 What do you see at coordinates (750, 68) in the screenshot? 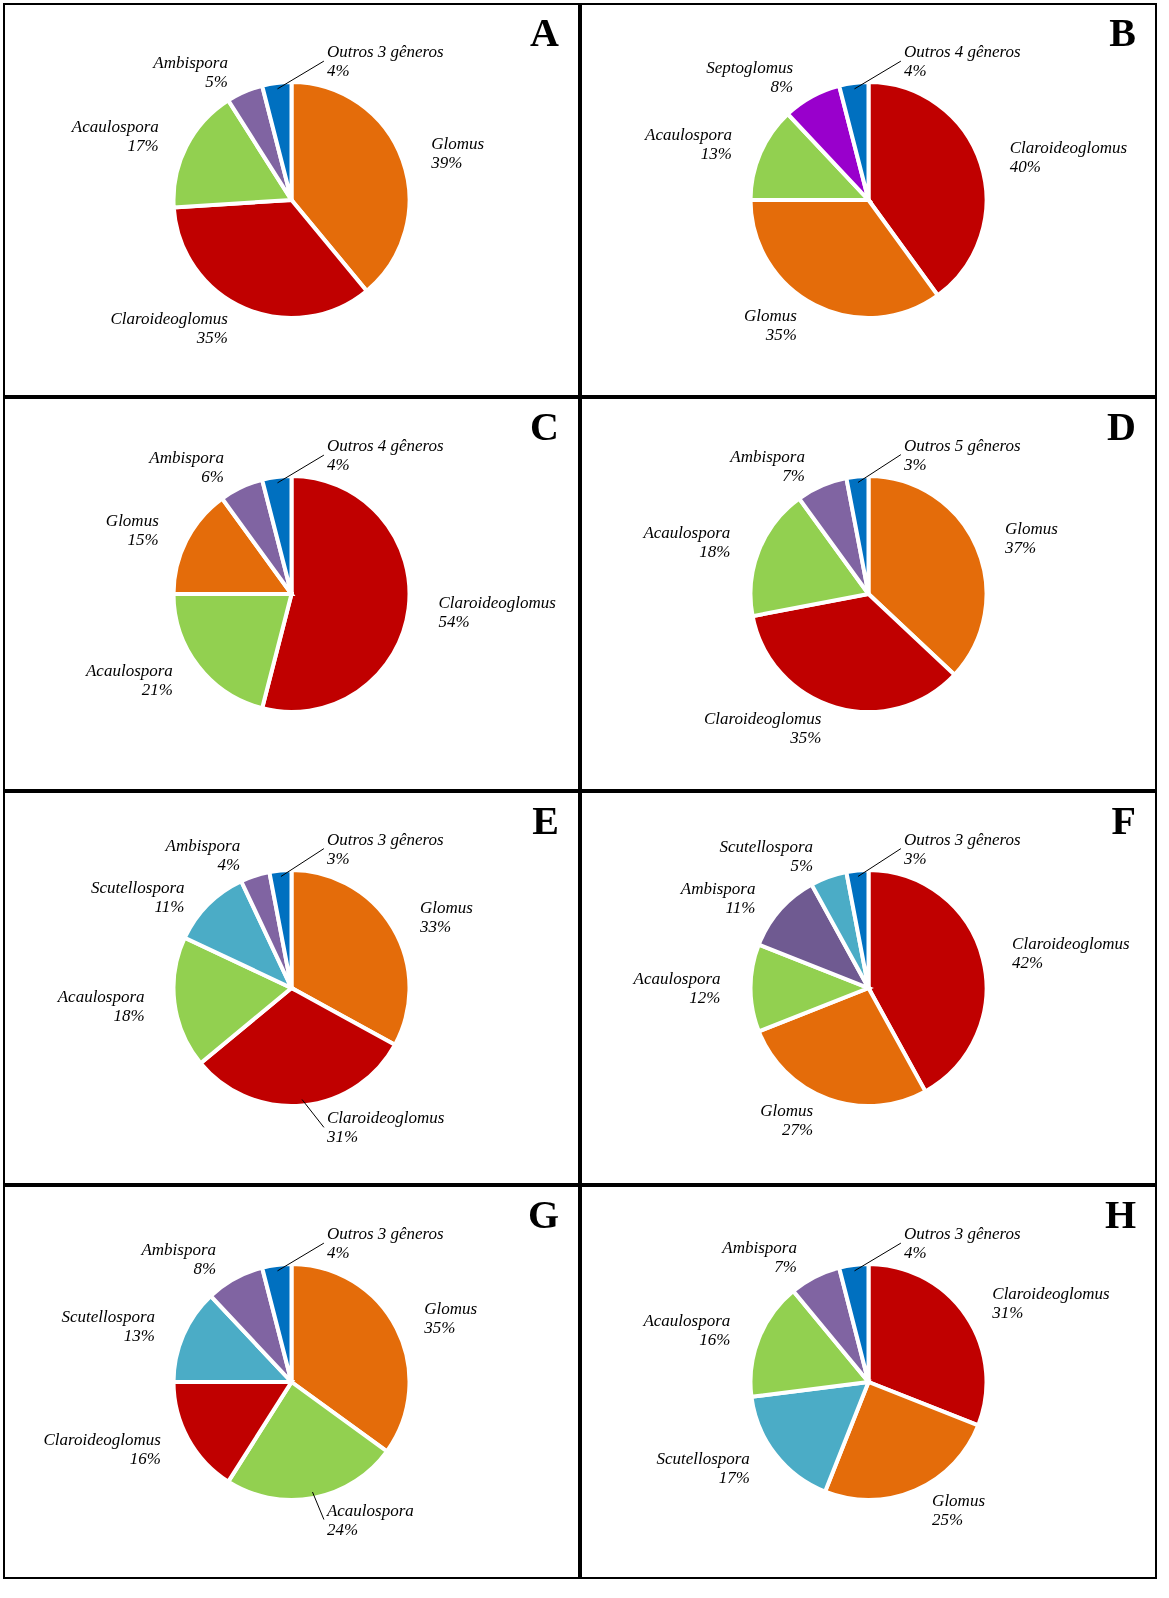
I see `slice-label: Septoglomus` at bounding box center [750, 68].